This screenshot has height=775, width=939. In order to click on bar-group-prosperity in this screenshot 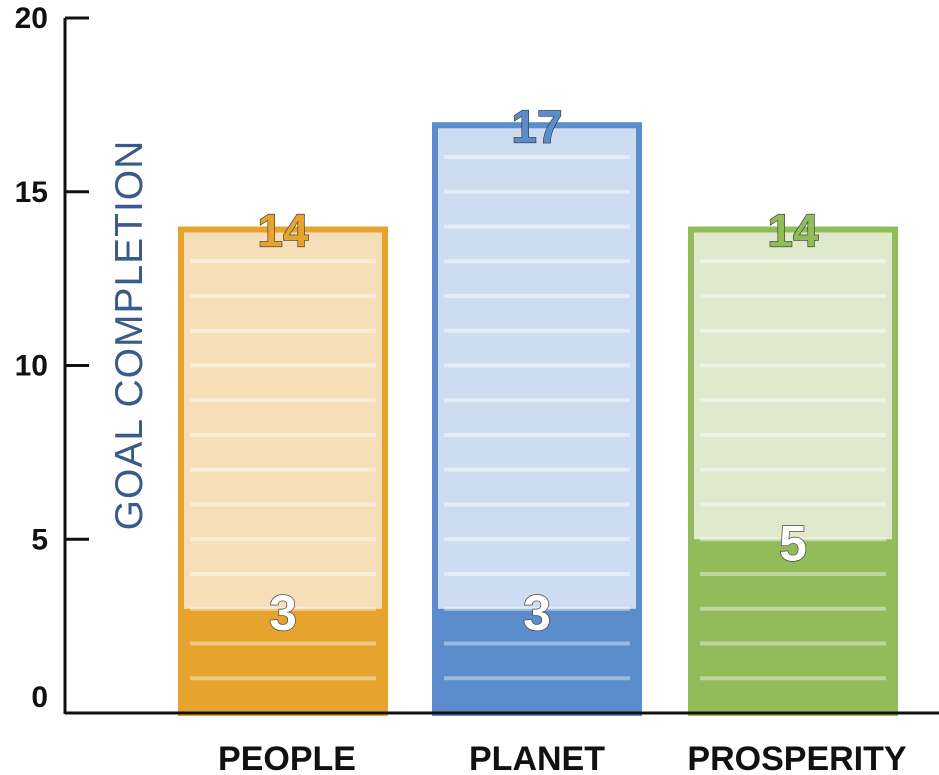, I will do `click(793, 471)`.